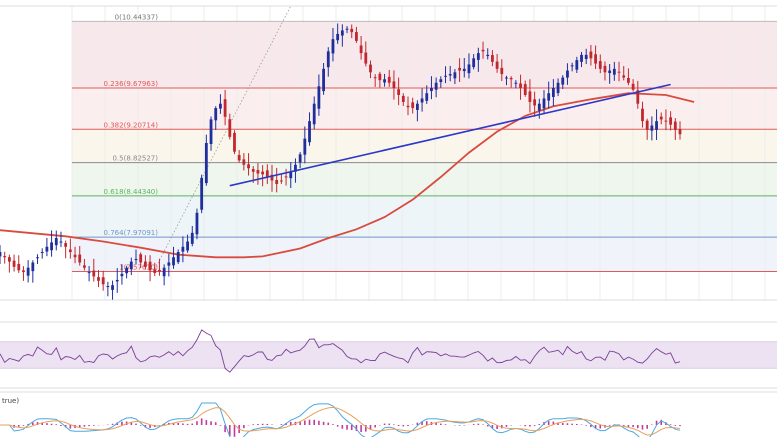 This screenshot has width=777, height=441. What do you see at coordinates (131, 233) in the screenshot?
I see `fib-level-label: 0.764(7.97091)` at bounding box center [131, 233].